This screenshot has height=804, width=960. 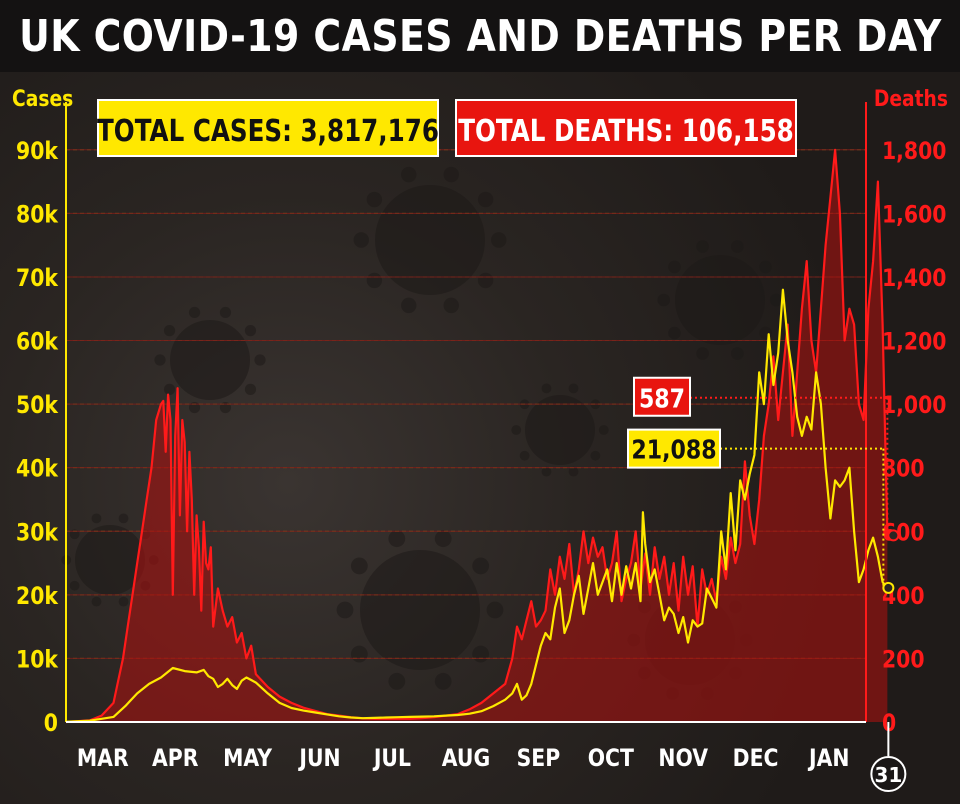 What do you see at coordinates (903, 660) in the screenshot?
I see `deaths-tick-label: 200` at bounding box center [903, 660].